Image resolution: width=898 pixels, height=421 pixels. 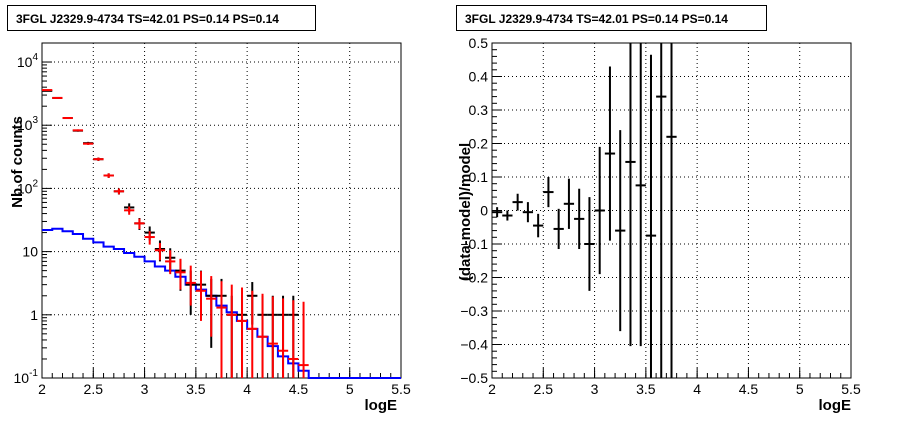 I want to click on counts-x-tick-label: 2.5, so click(x=94, y=389).